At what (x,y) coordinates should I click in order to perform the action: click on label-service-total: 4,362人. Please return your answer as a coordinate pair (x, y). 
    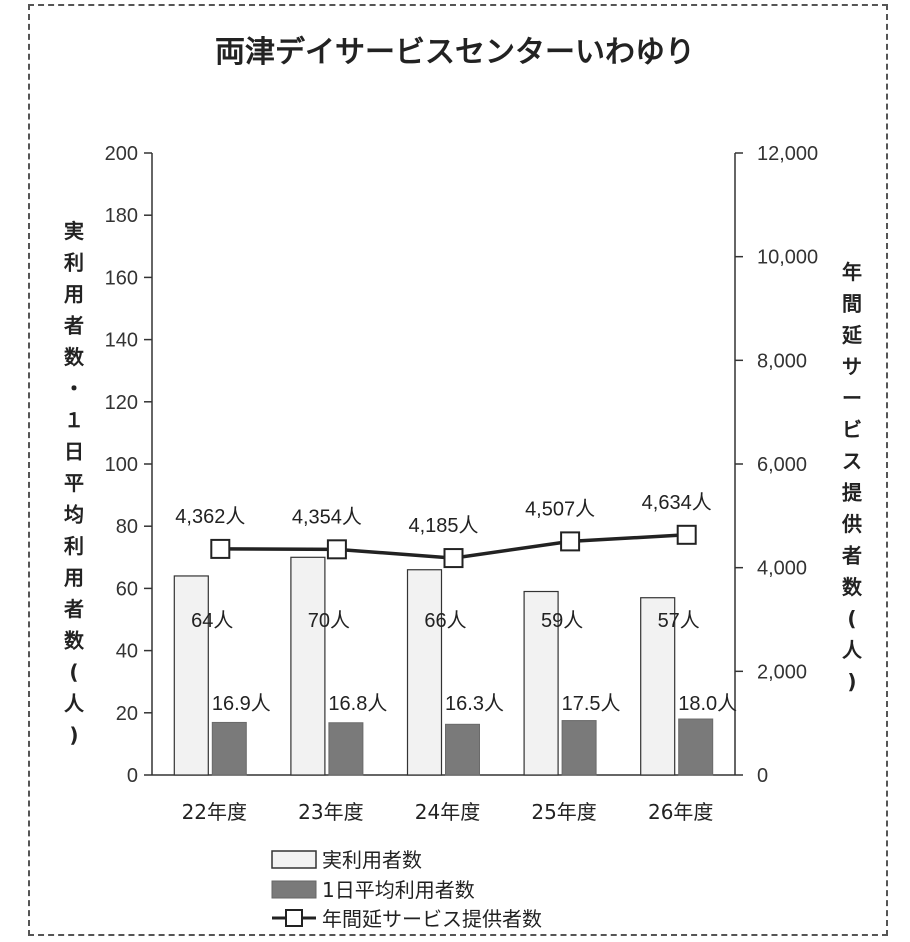
    Looking at the image, I should click on (210, 516).